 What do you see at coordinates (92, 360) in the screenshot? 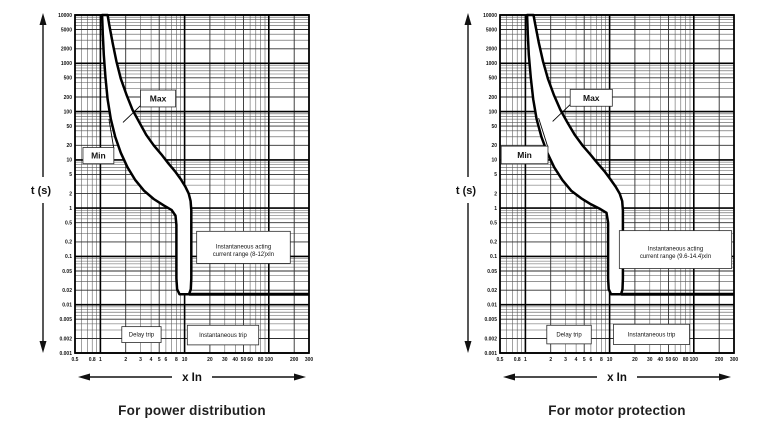
I see `svg-text: 0.8` at bounding box center [92, 360].